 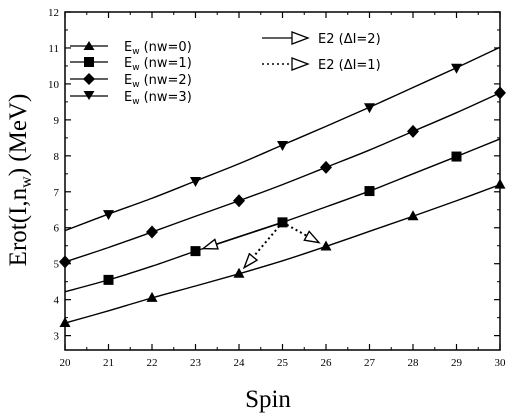 What do you see at coordinates (249, 233) in the screenshot?
I see `transition-arrow-line` at bounding box center [249, 233].